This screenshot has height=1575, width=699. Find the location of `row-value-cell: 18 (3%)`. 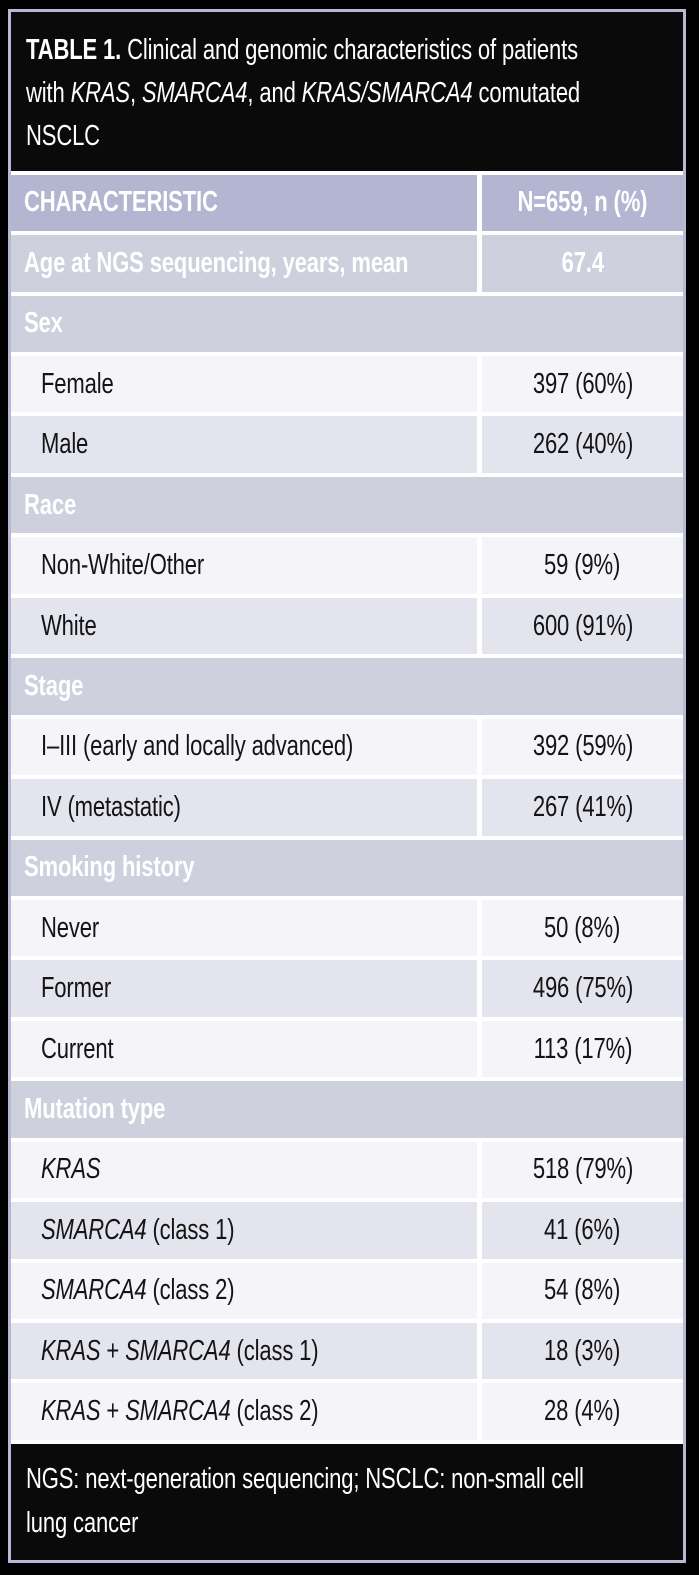

row-value-cell: 18 (3%) is located at coordinates (582, 1351).